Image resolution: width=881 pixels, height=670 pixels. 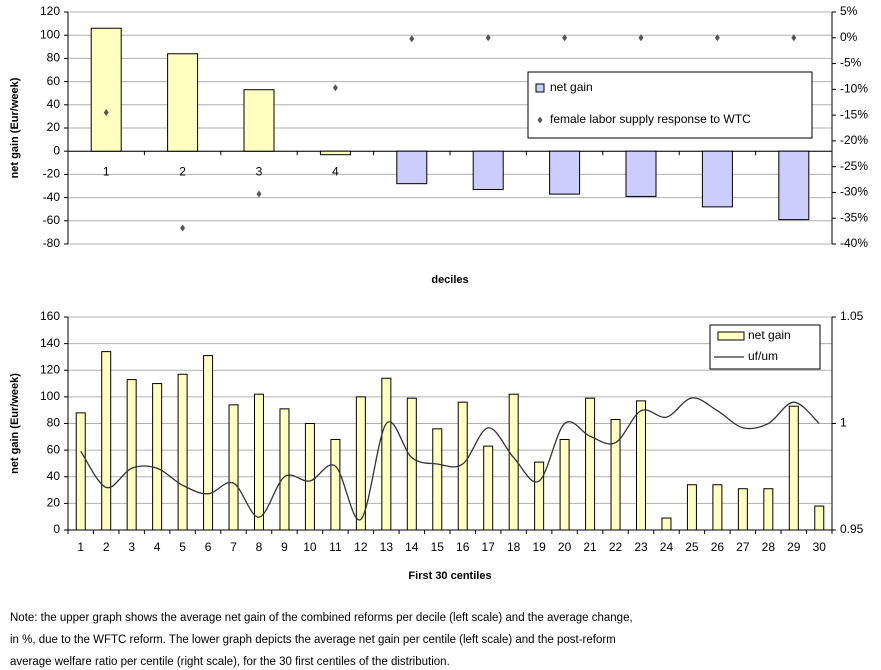 I want to click on x-tick-label: 28, so click(x=769, y=547).